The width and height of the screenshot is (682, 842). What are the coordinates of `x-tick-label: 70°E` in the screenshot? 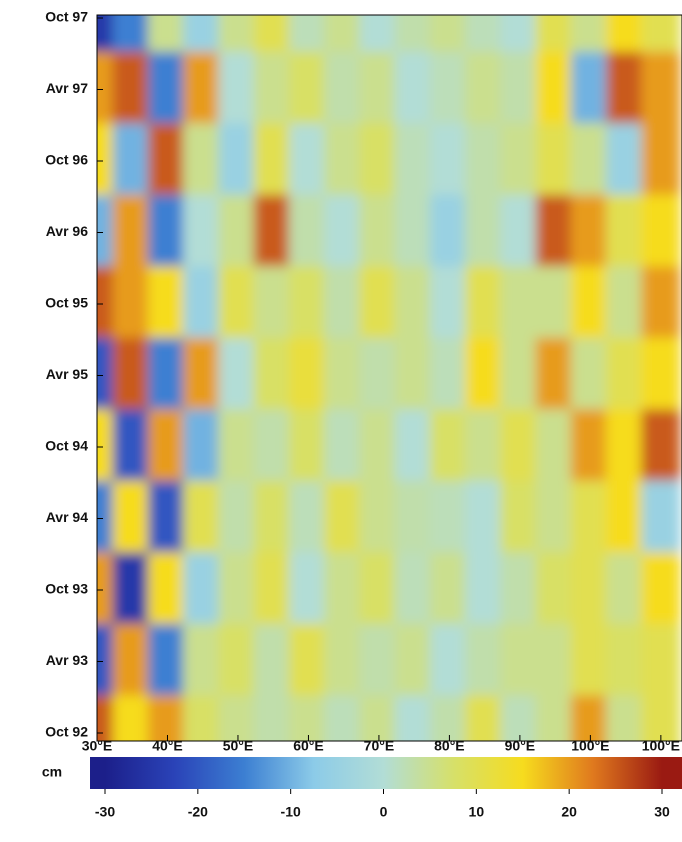 It's located at (379, 746).